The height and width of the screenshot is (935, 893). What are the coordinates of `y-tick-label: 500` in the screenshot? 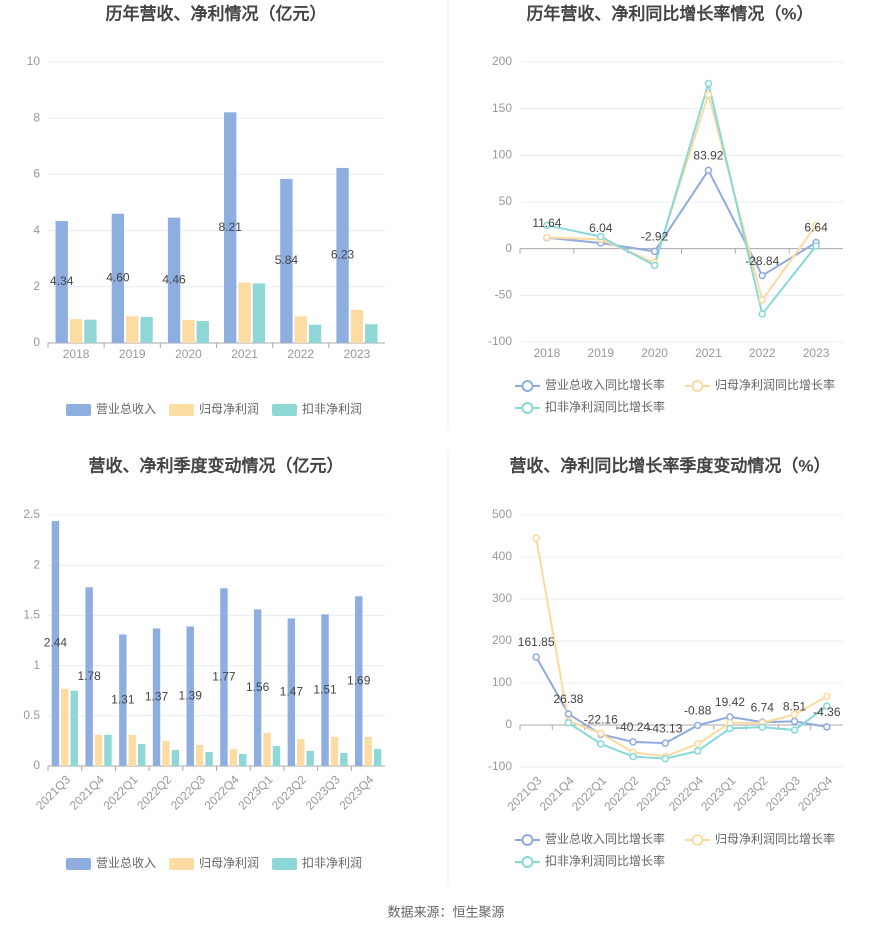 It's located at (502, 514).